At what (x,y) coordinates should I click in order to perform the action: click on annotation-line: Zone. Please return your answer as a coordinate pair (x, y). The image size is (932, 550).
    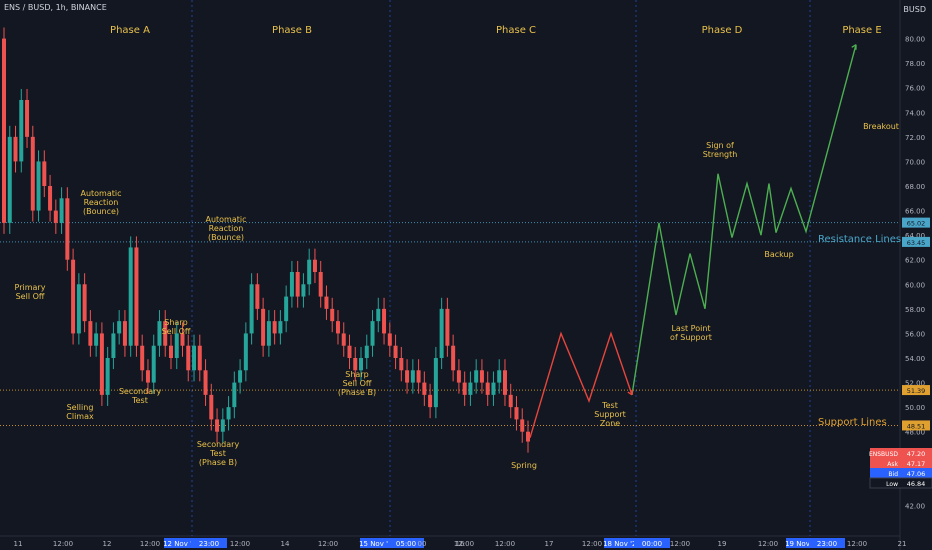
    Looking at the image, I should click on (610, 423).